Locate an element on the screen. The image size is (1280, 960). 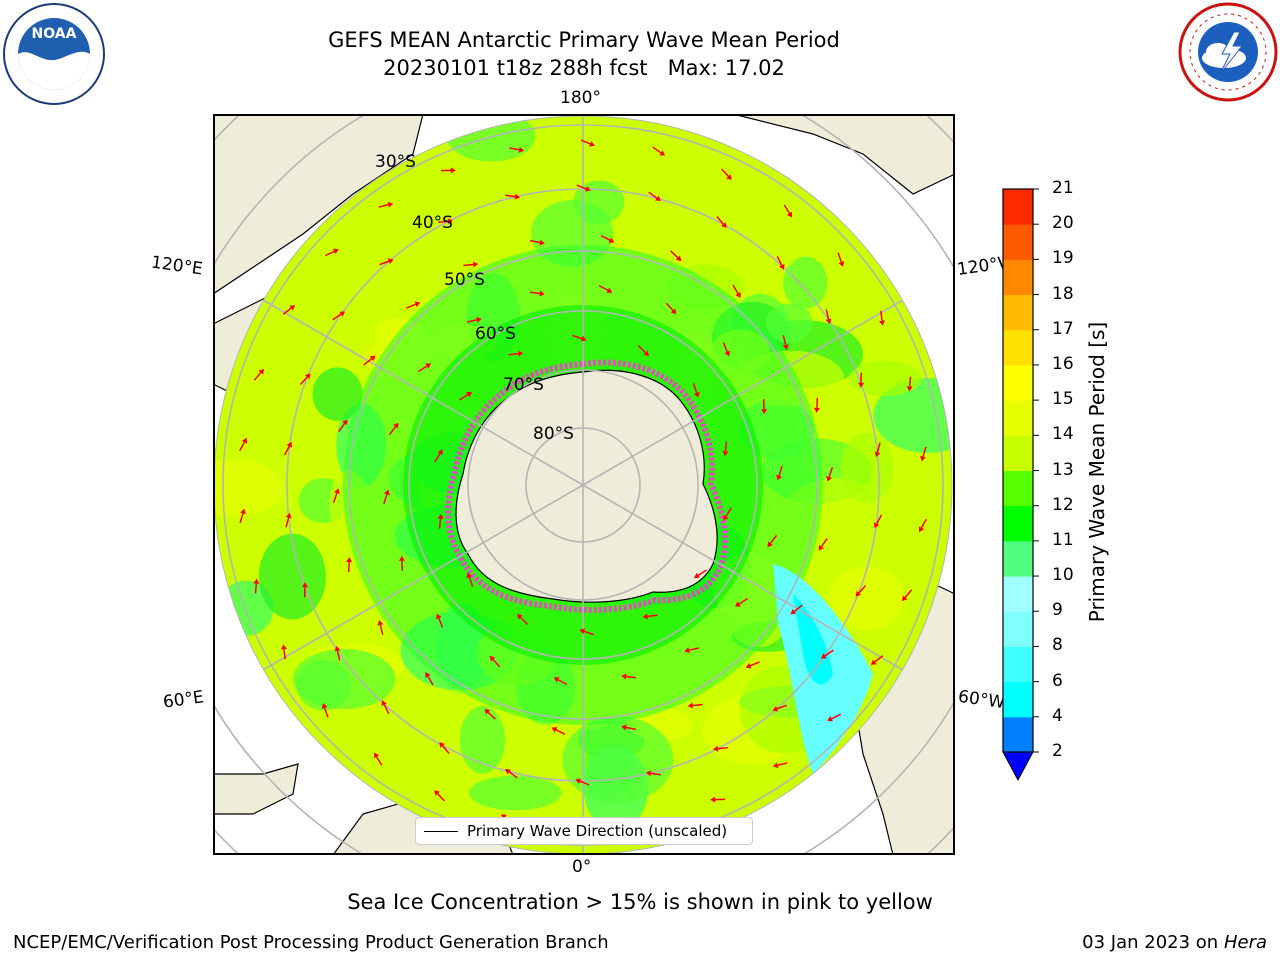
colorbar-tick-label: 18 is located at coordinates (1063, 293).